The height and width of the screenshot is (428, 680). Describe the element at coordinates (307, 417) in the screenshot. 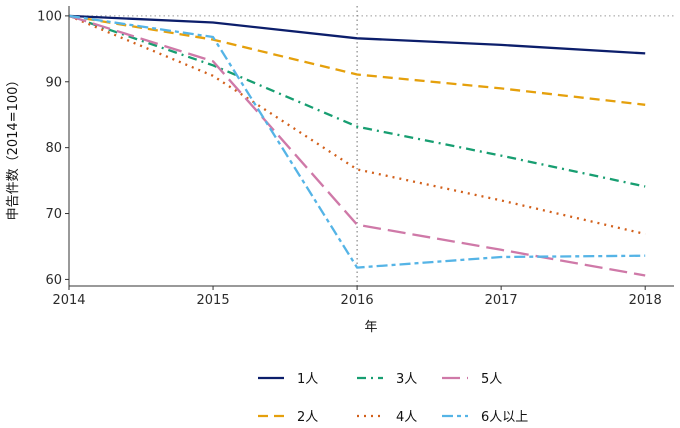

I see `legend-label: 2人` at that location.